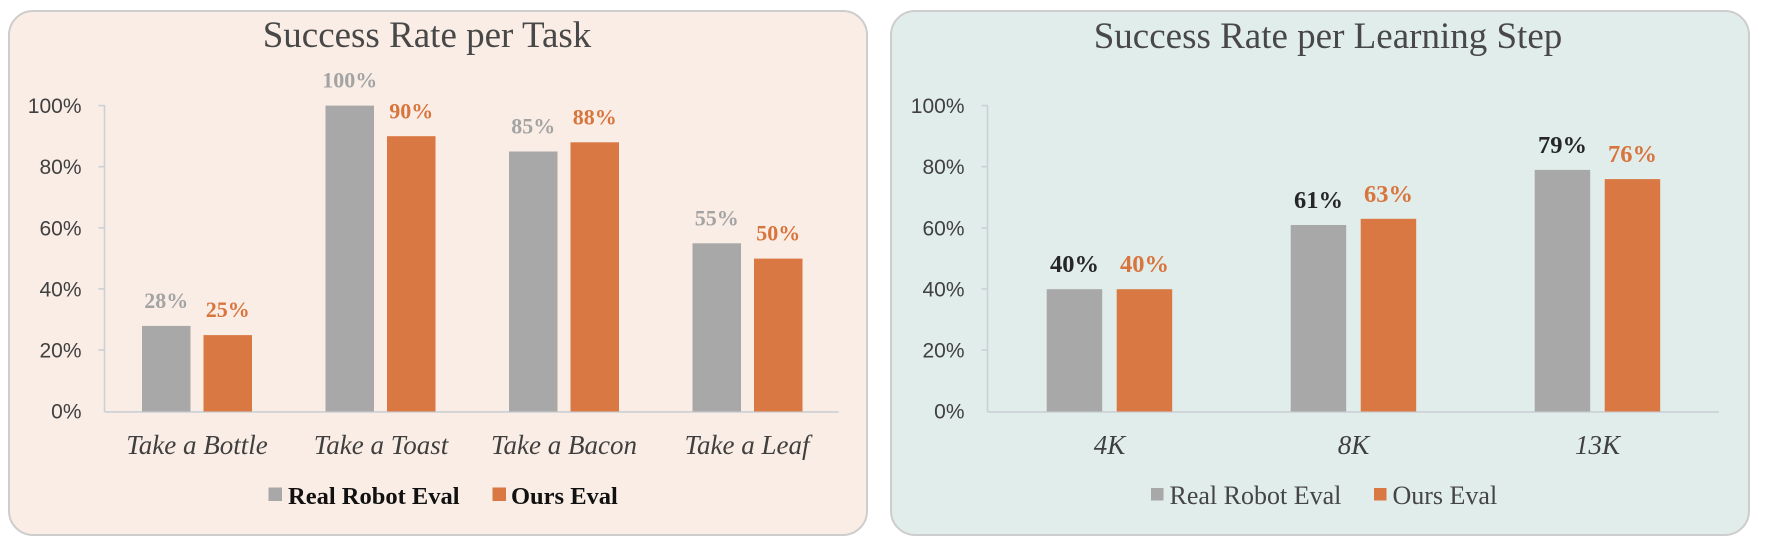 The height and width of the screenshot is (550, 1774). I want to click on svg-text: 55%, so click(717, 217).